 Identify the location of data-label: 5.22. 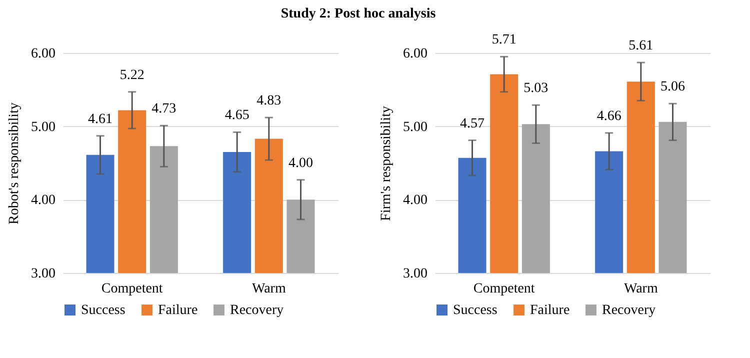
(132, 75).